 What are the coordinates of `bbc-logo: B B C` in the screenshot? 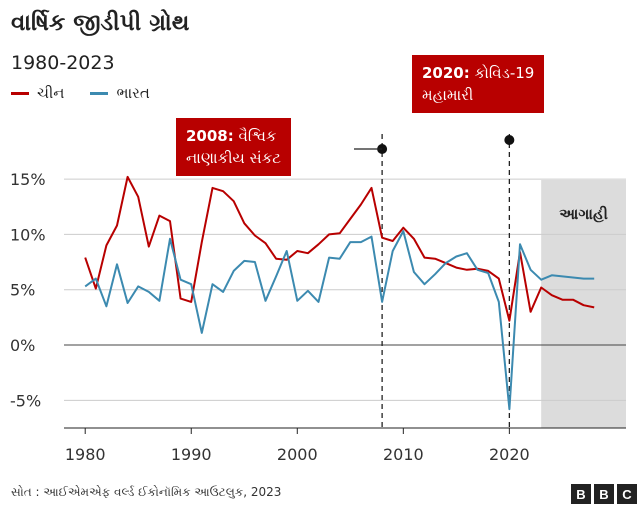 It's located at (604, 494).